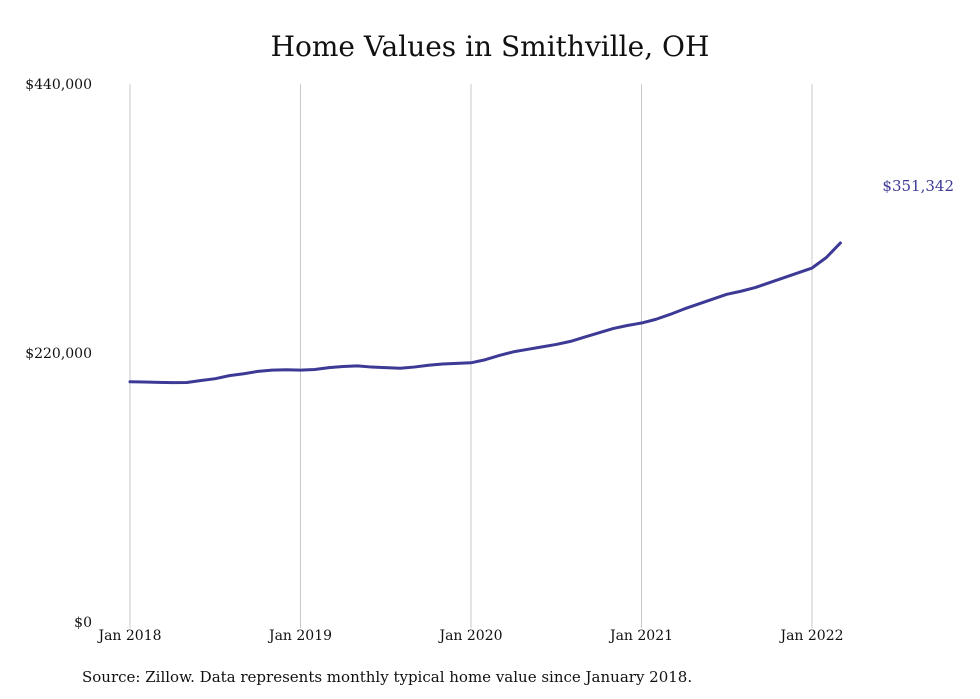 The image size is (980, 699). I want to click on x-tick-label-0: Jan 2018, so click(128, 636).